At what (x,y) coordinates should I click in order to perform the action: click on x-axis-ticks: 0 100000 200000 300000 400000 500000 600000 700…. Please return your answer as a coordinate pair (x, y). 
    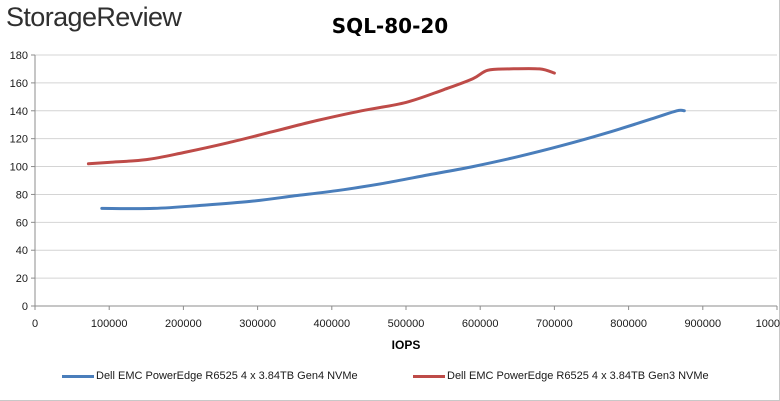
    Looking at the image, I should click on (406, 318).